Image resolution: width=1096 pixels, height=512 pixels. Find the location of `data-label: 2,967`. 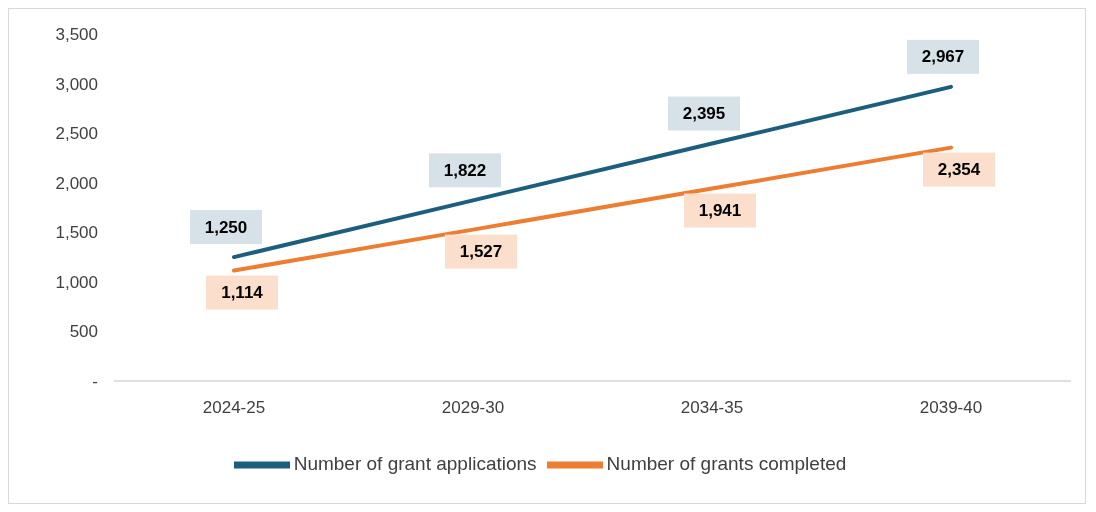

data-label: 2,967 is located at coordinates (943, 57).